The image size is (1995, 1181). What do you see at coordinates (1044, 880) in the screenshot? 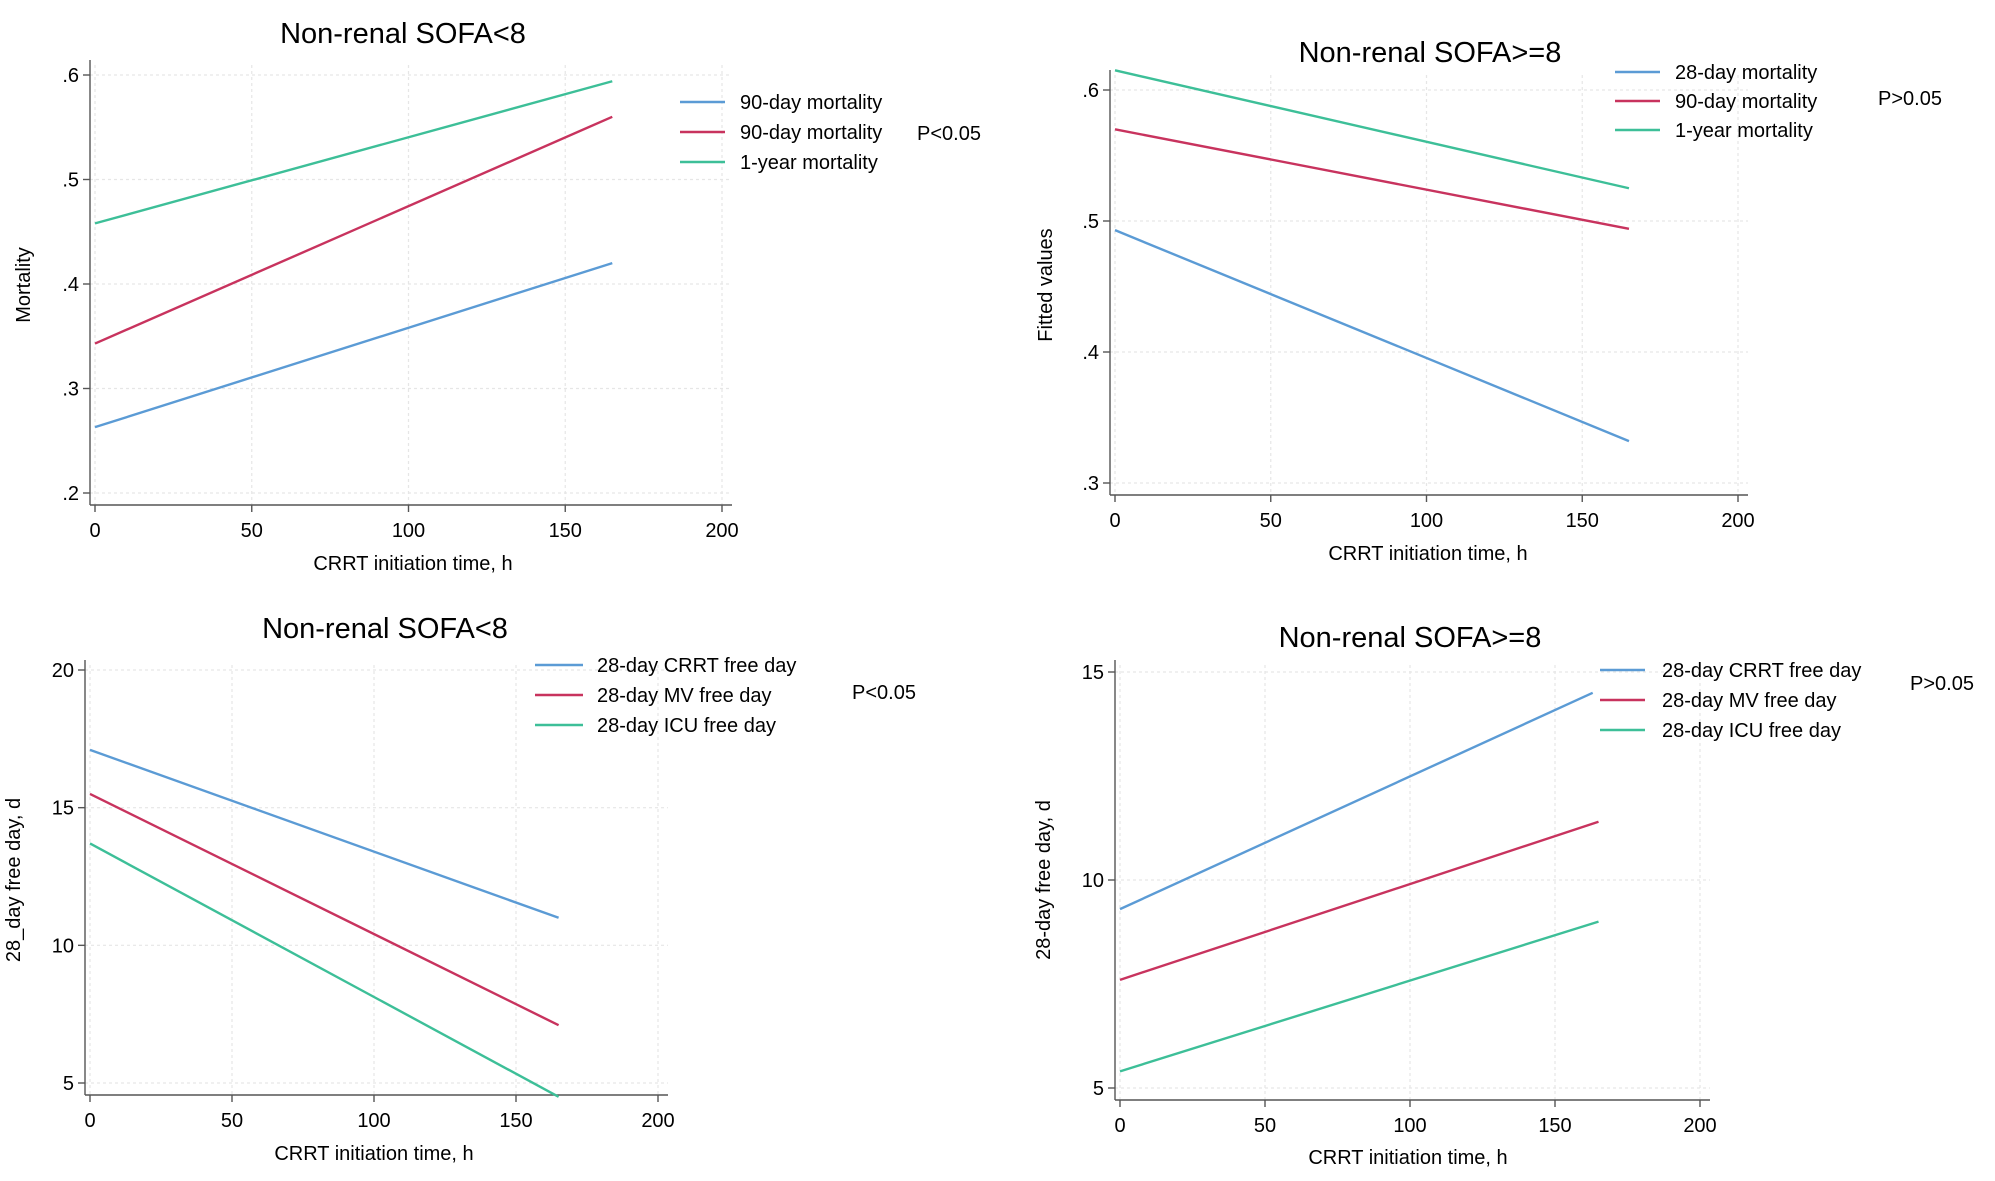
I see `y-axis-label: 28-day free day, d` at bounding box center [1044, 880].